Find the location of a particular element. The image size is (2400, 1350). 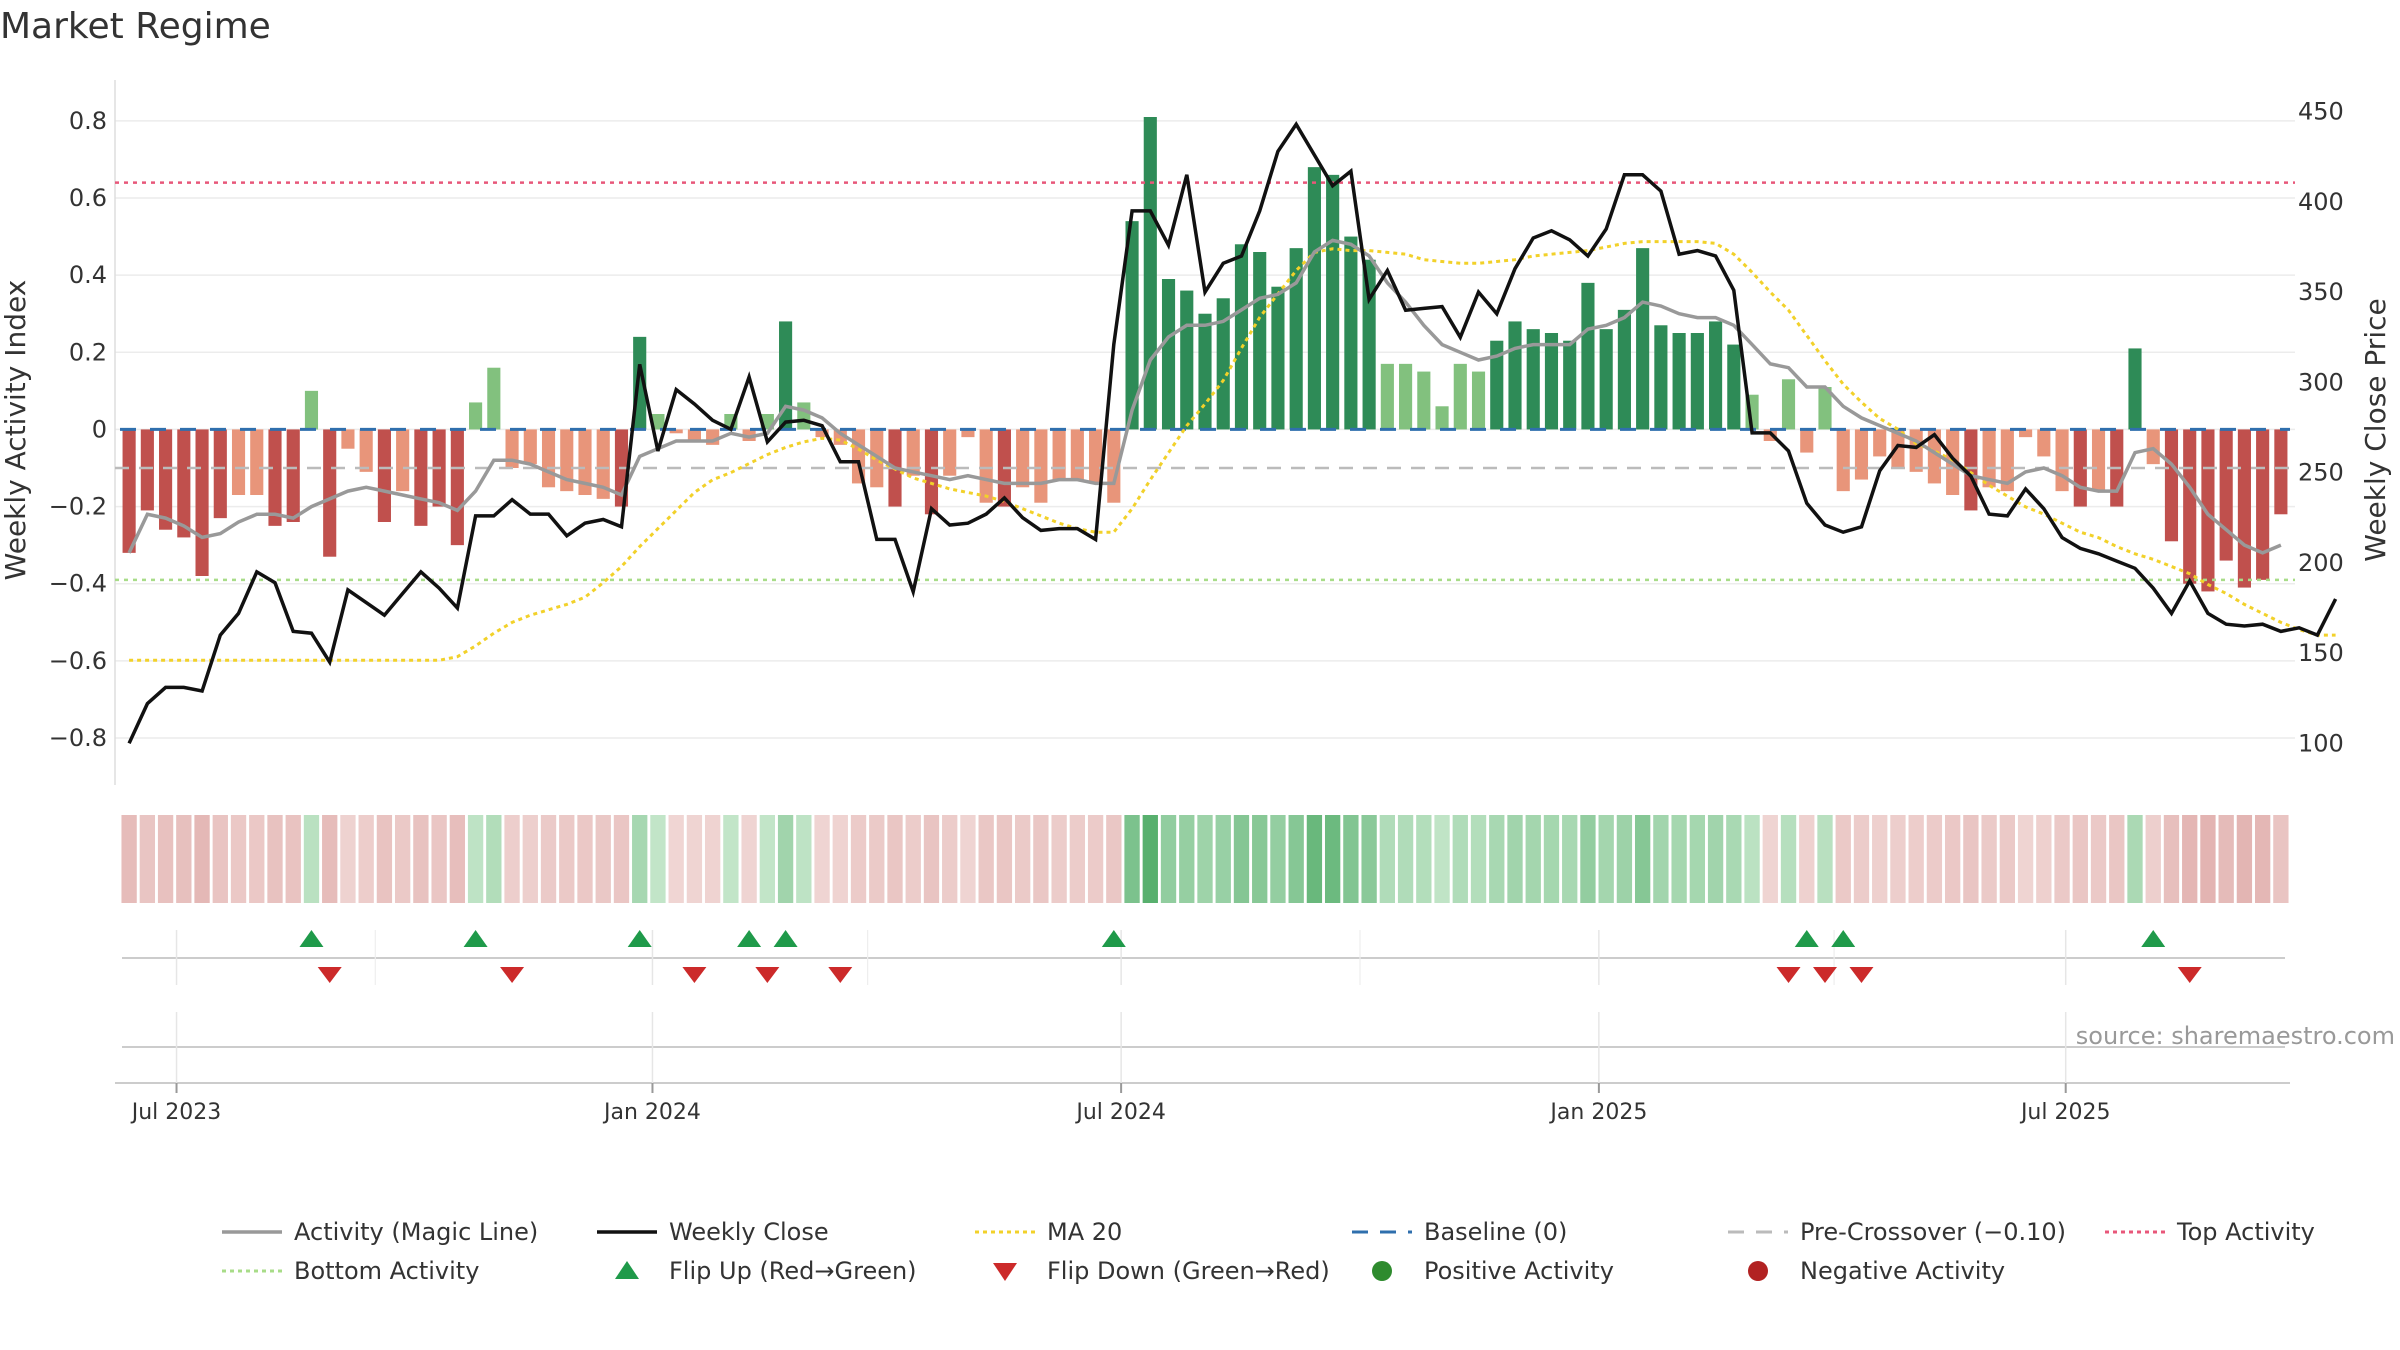

legend-item: Bottom Activity is located at coordinates (350, 1271).